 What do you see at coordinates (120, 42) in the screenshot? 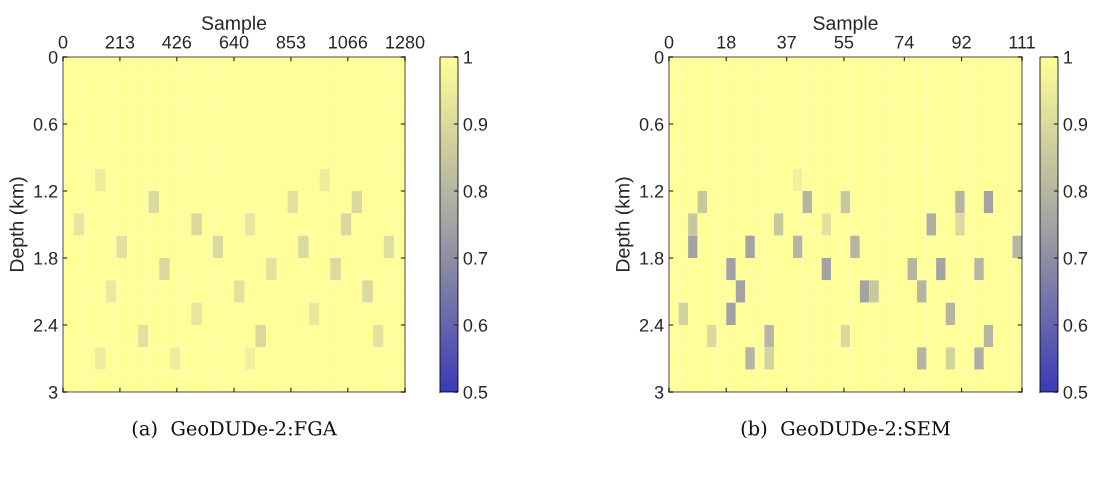
I see `x-tick-label: 213` at bounding box center [120, 42].